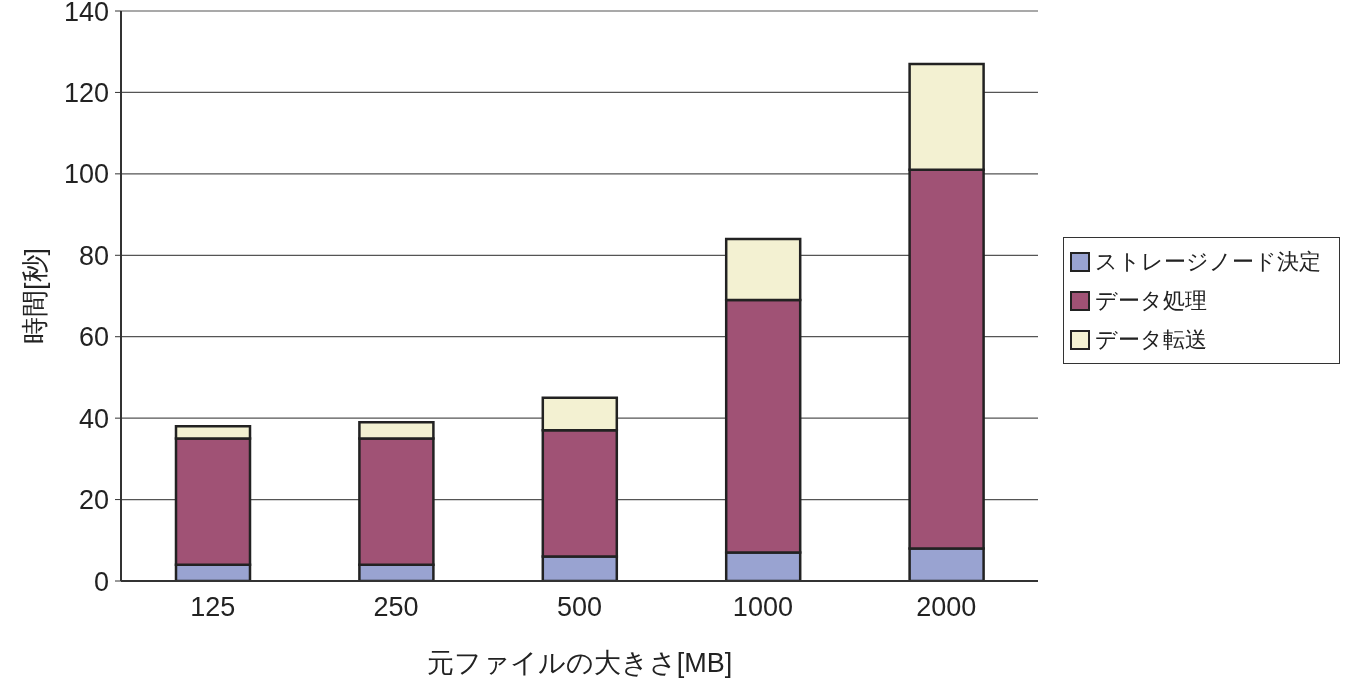 This screenshot has height=685, width=1349. Describe the element at coordinates (1151, 300) in the screenshot. I see `legend-label: データ処理` at that location.